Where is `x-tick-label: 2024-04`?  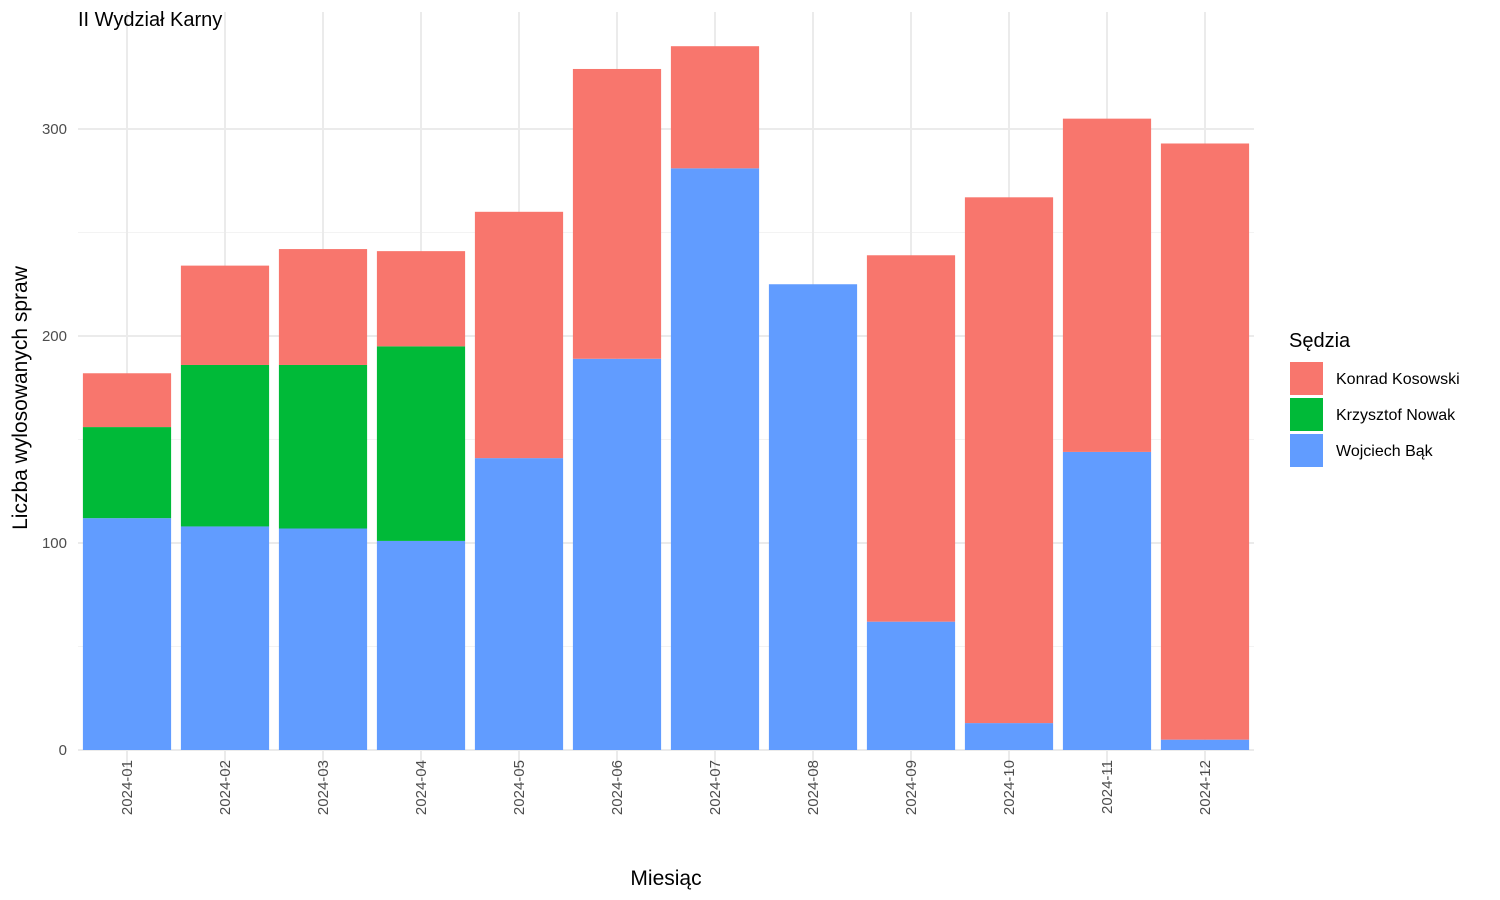 x-tick-label: 2024-04 is located at coordinates (421, 787).